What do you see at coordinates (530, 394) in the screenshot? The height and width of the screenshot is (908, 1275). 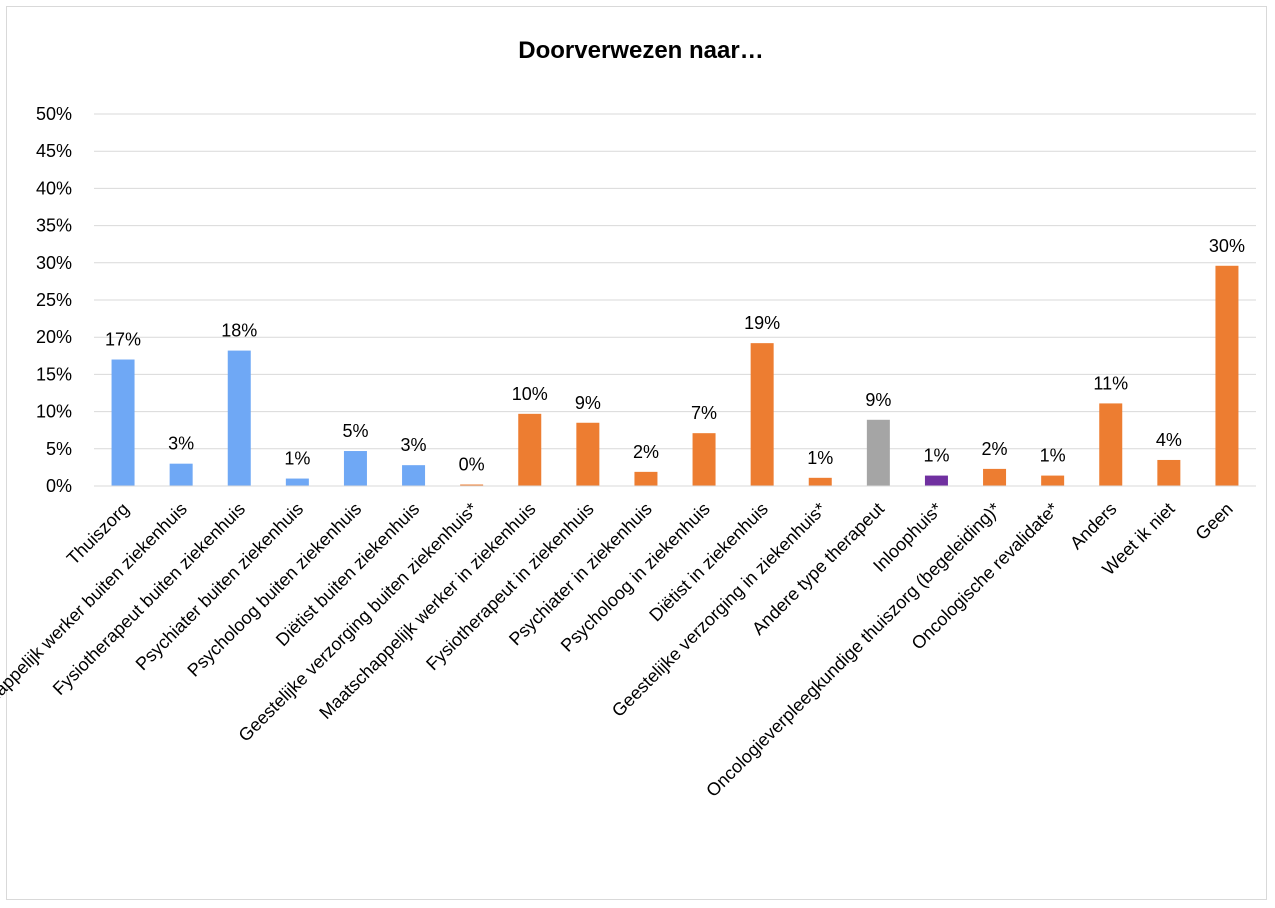 I see `data-label: 10%` at bounding box center [530, 394].